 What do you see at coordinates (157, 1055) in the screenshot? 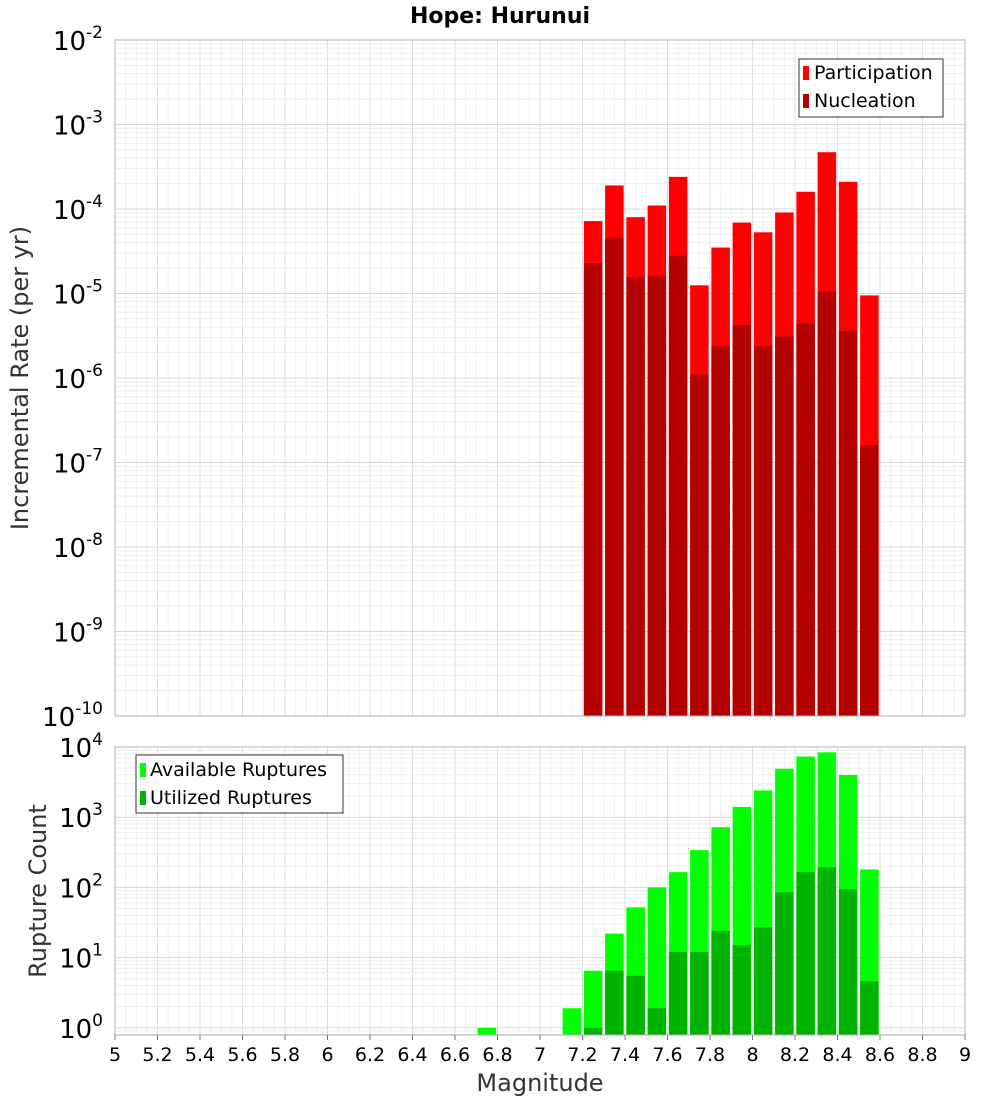
I see `x-tick-label: 5.2` at bounding box center [157, 1055].